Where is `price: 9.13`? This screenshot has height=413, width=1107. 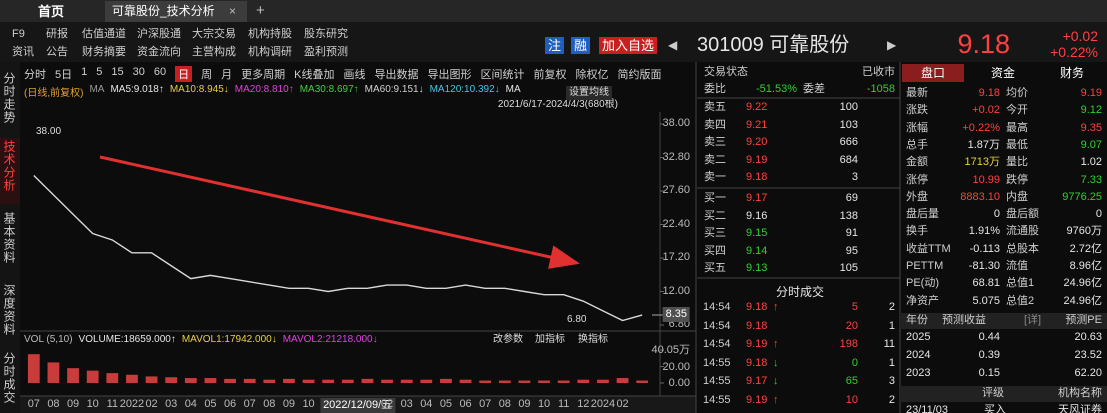
price: 9.13 is located at coordinates (757, 268).